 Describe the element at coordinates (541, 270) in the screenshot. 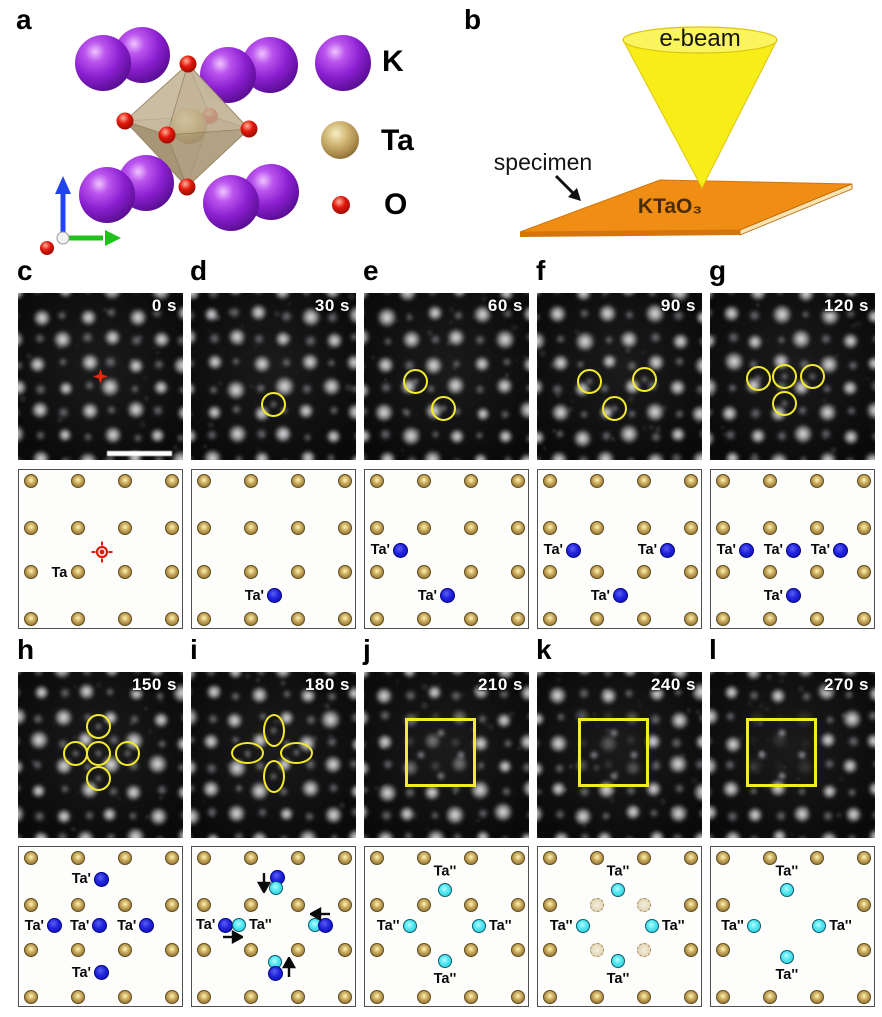

I see `panel-letter-f: f` at that location.